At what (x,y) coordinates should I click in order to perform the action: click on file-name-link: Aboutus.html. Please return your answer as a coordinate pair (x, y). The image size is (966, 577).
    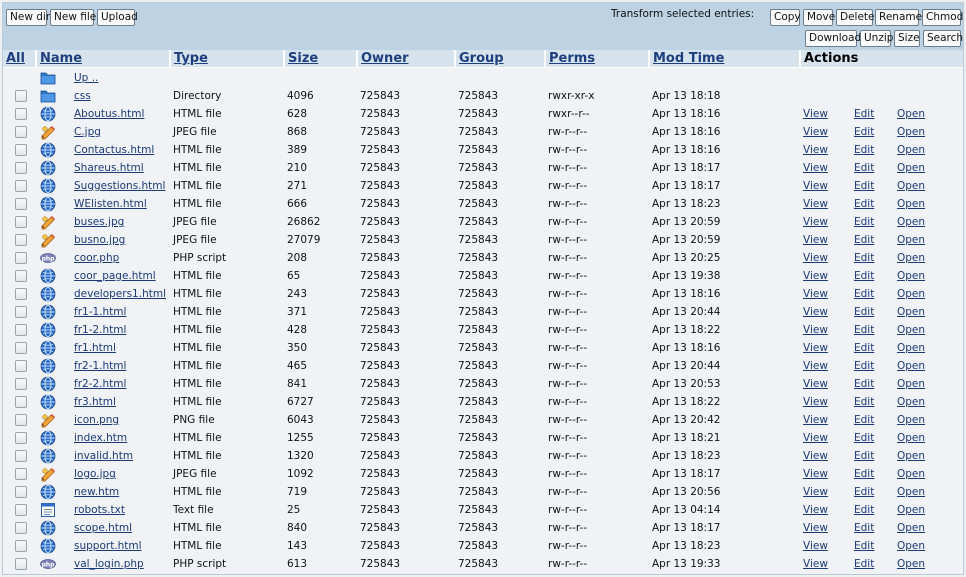
    Looking at the image, I should click on (109, 114).